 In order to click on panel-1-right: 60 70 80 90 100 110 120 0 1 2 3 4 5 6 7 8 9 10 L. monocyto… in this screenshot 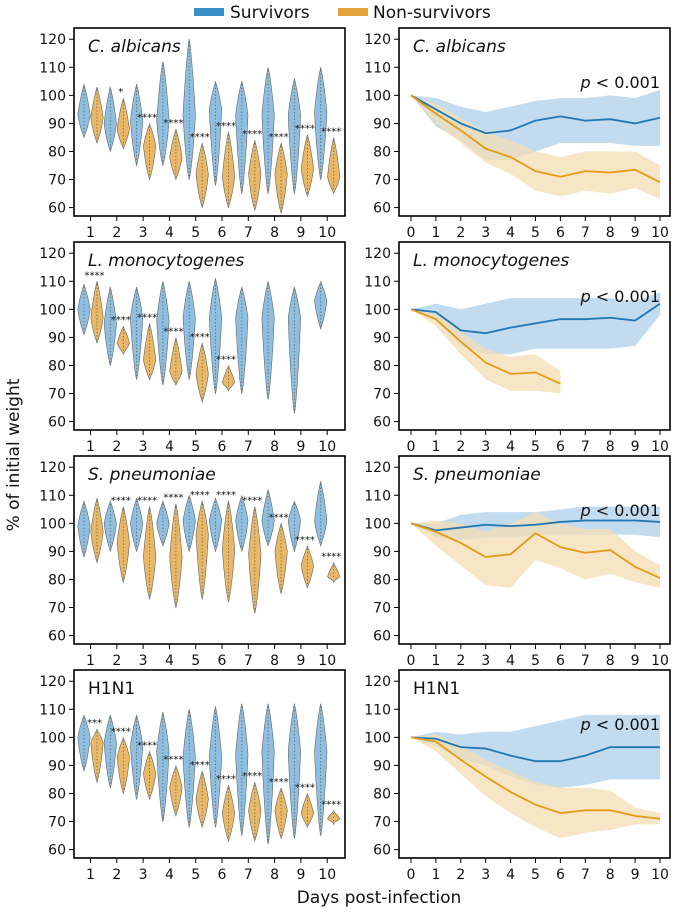, I will do `click(517, 348)`.